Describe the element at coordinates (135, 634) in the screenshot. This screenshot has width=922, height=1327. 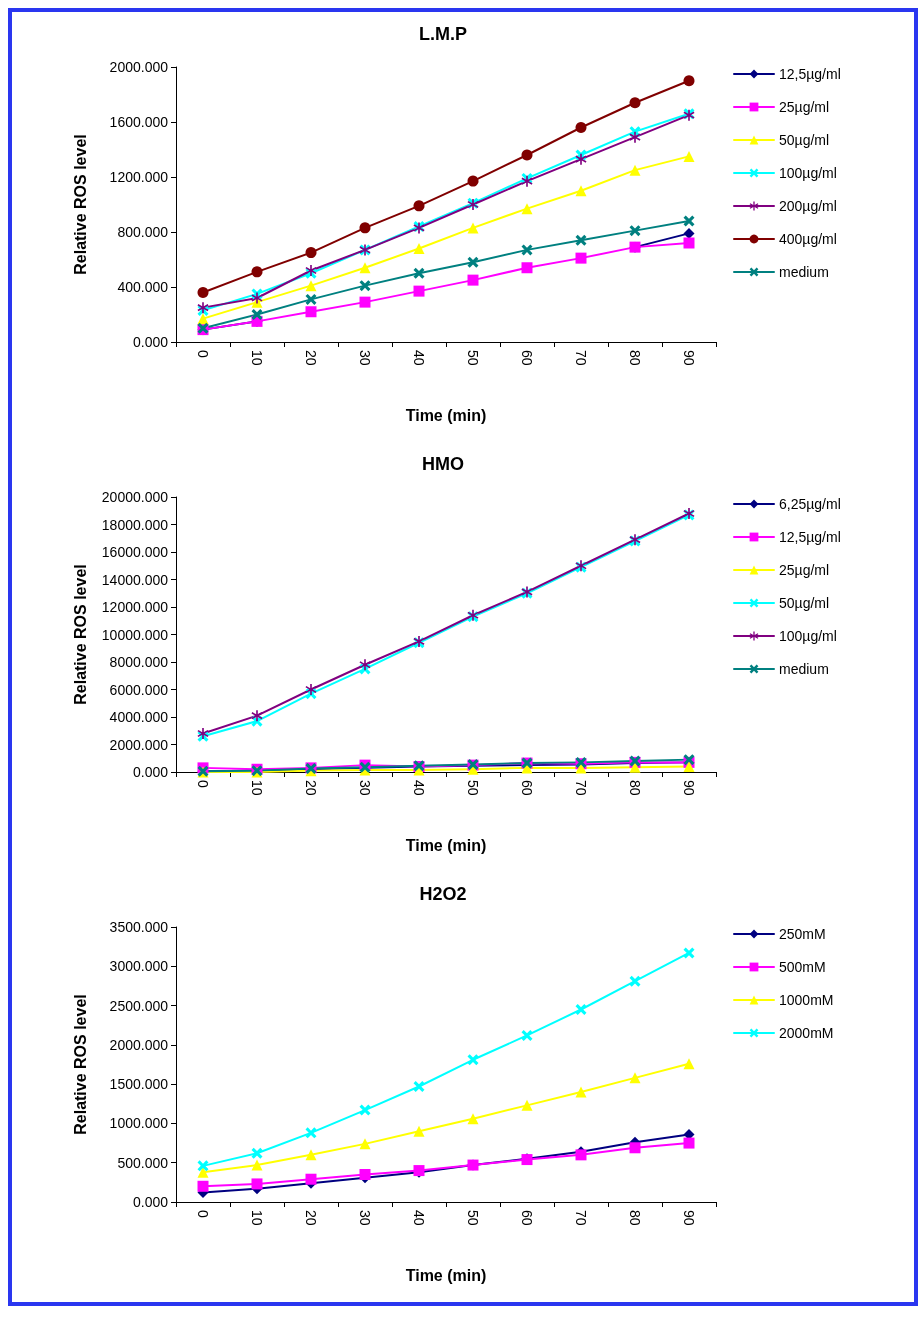
I see `y-tick-label: 10000.000` at that location.